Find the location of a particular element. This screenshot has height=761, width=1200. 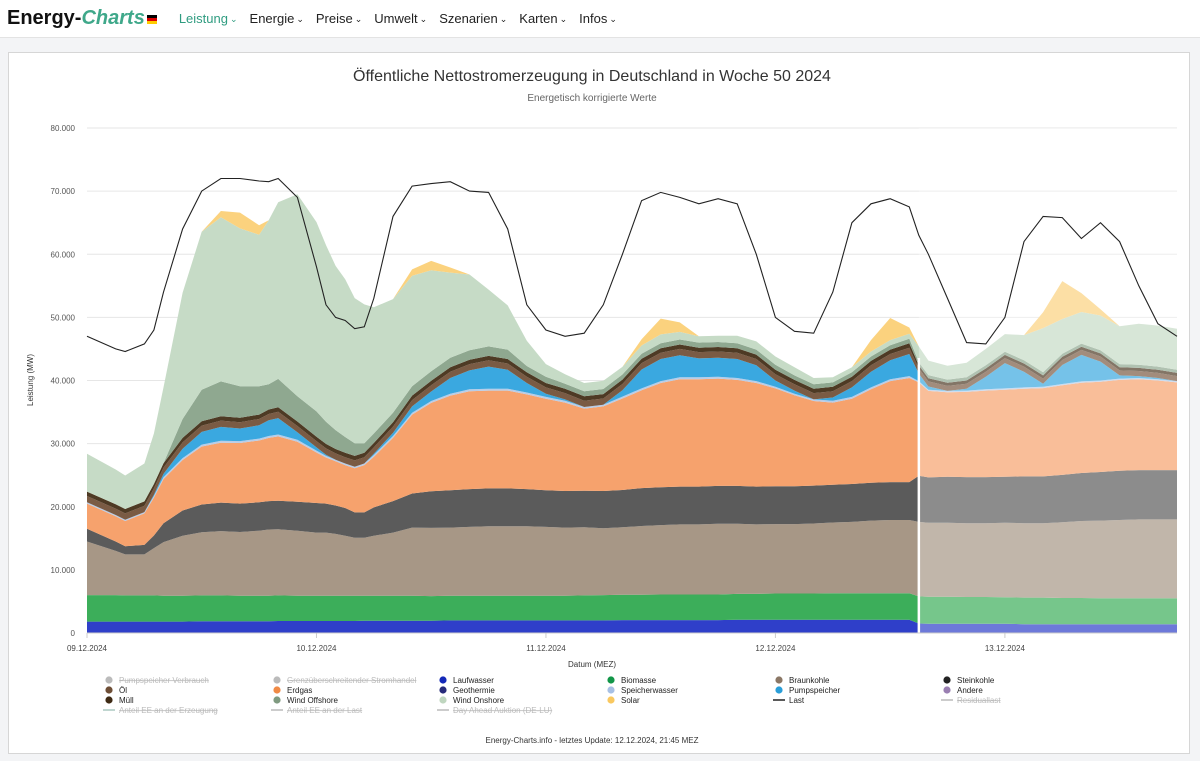

legend-item-last: Last is located at coordinates (789, 700).